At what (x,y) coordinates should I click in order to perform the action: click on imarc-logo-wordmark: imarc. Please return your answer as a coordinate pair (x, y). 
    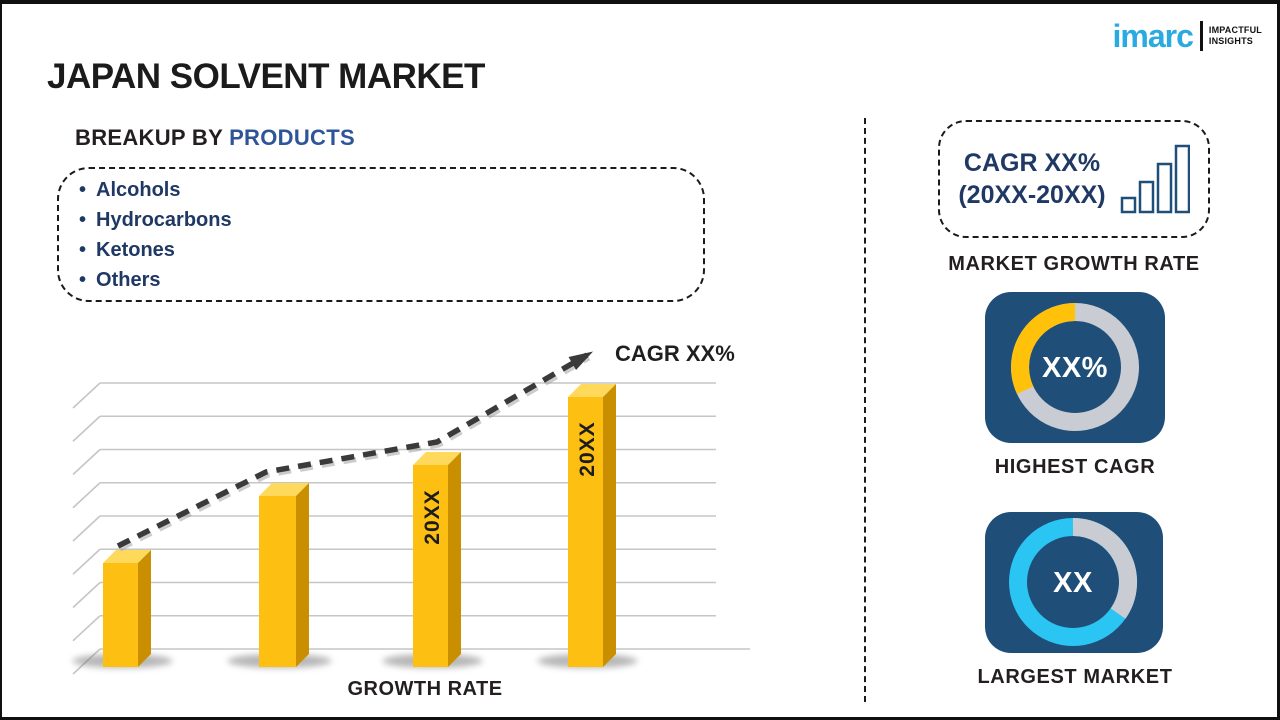
    Looking at the image, I should click on (1152, 36).